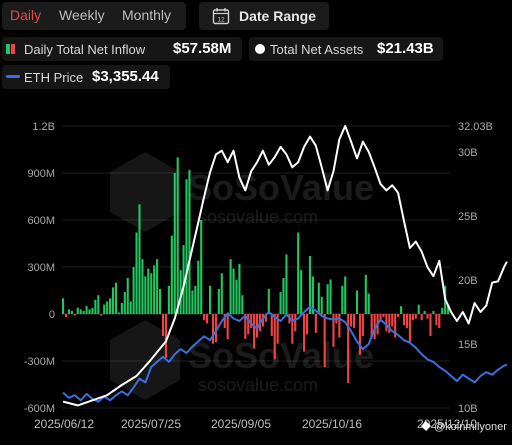  Describe the element at coordinates (468, 217) in the screenshot. I see `right-axis-tick-label: 25B` at that location.